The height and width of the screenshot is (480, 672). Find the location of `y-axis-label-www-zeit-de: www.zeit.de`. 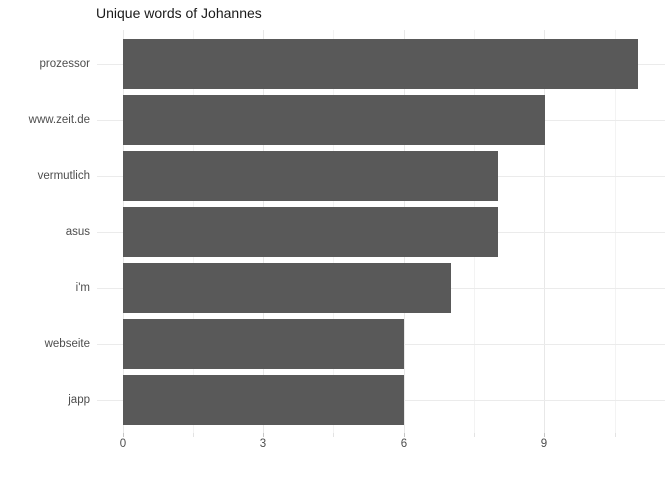

y-axis-label-www-zeit-de: www.zeit.de is located at coordinates (59, 120).